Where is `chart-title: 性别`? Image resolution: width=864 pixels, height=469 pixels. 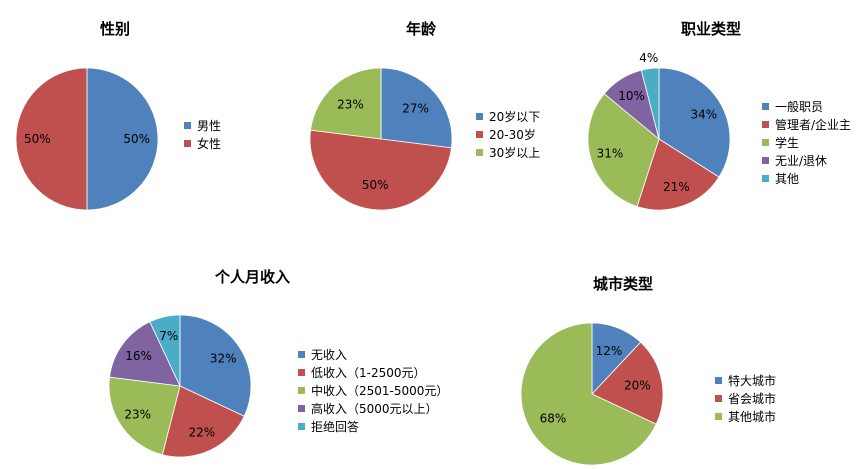 chart-title: 性别 is located at coordinates (115, 29).